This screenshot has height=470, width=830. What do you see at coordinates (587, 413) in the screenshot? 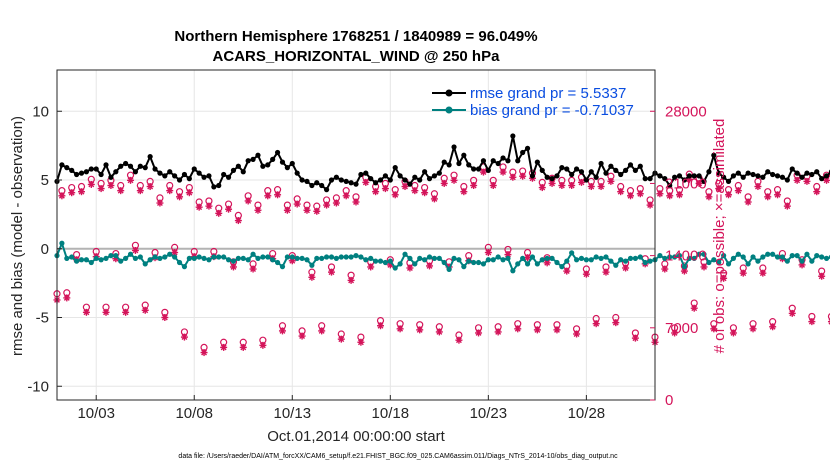
I see `x-tick-label: 10/28` at bounding box center [587, 413].